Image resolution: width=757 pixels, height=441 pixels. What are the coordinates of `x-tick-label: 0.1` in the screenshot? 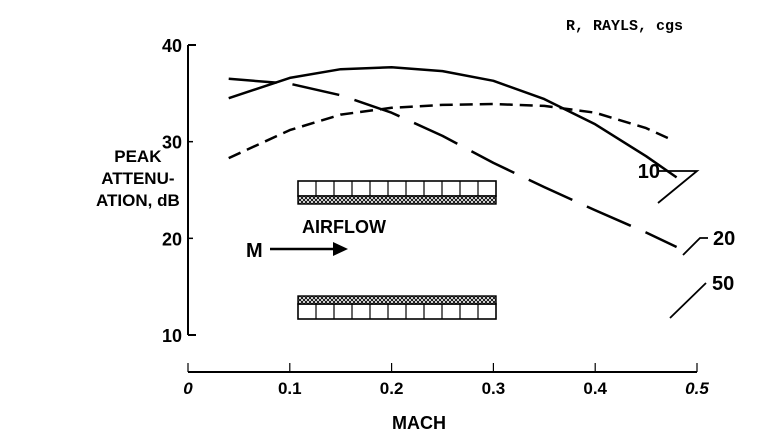 It's located at (290, 388).